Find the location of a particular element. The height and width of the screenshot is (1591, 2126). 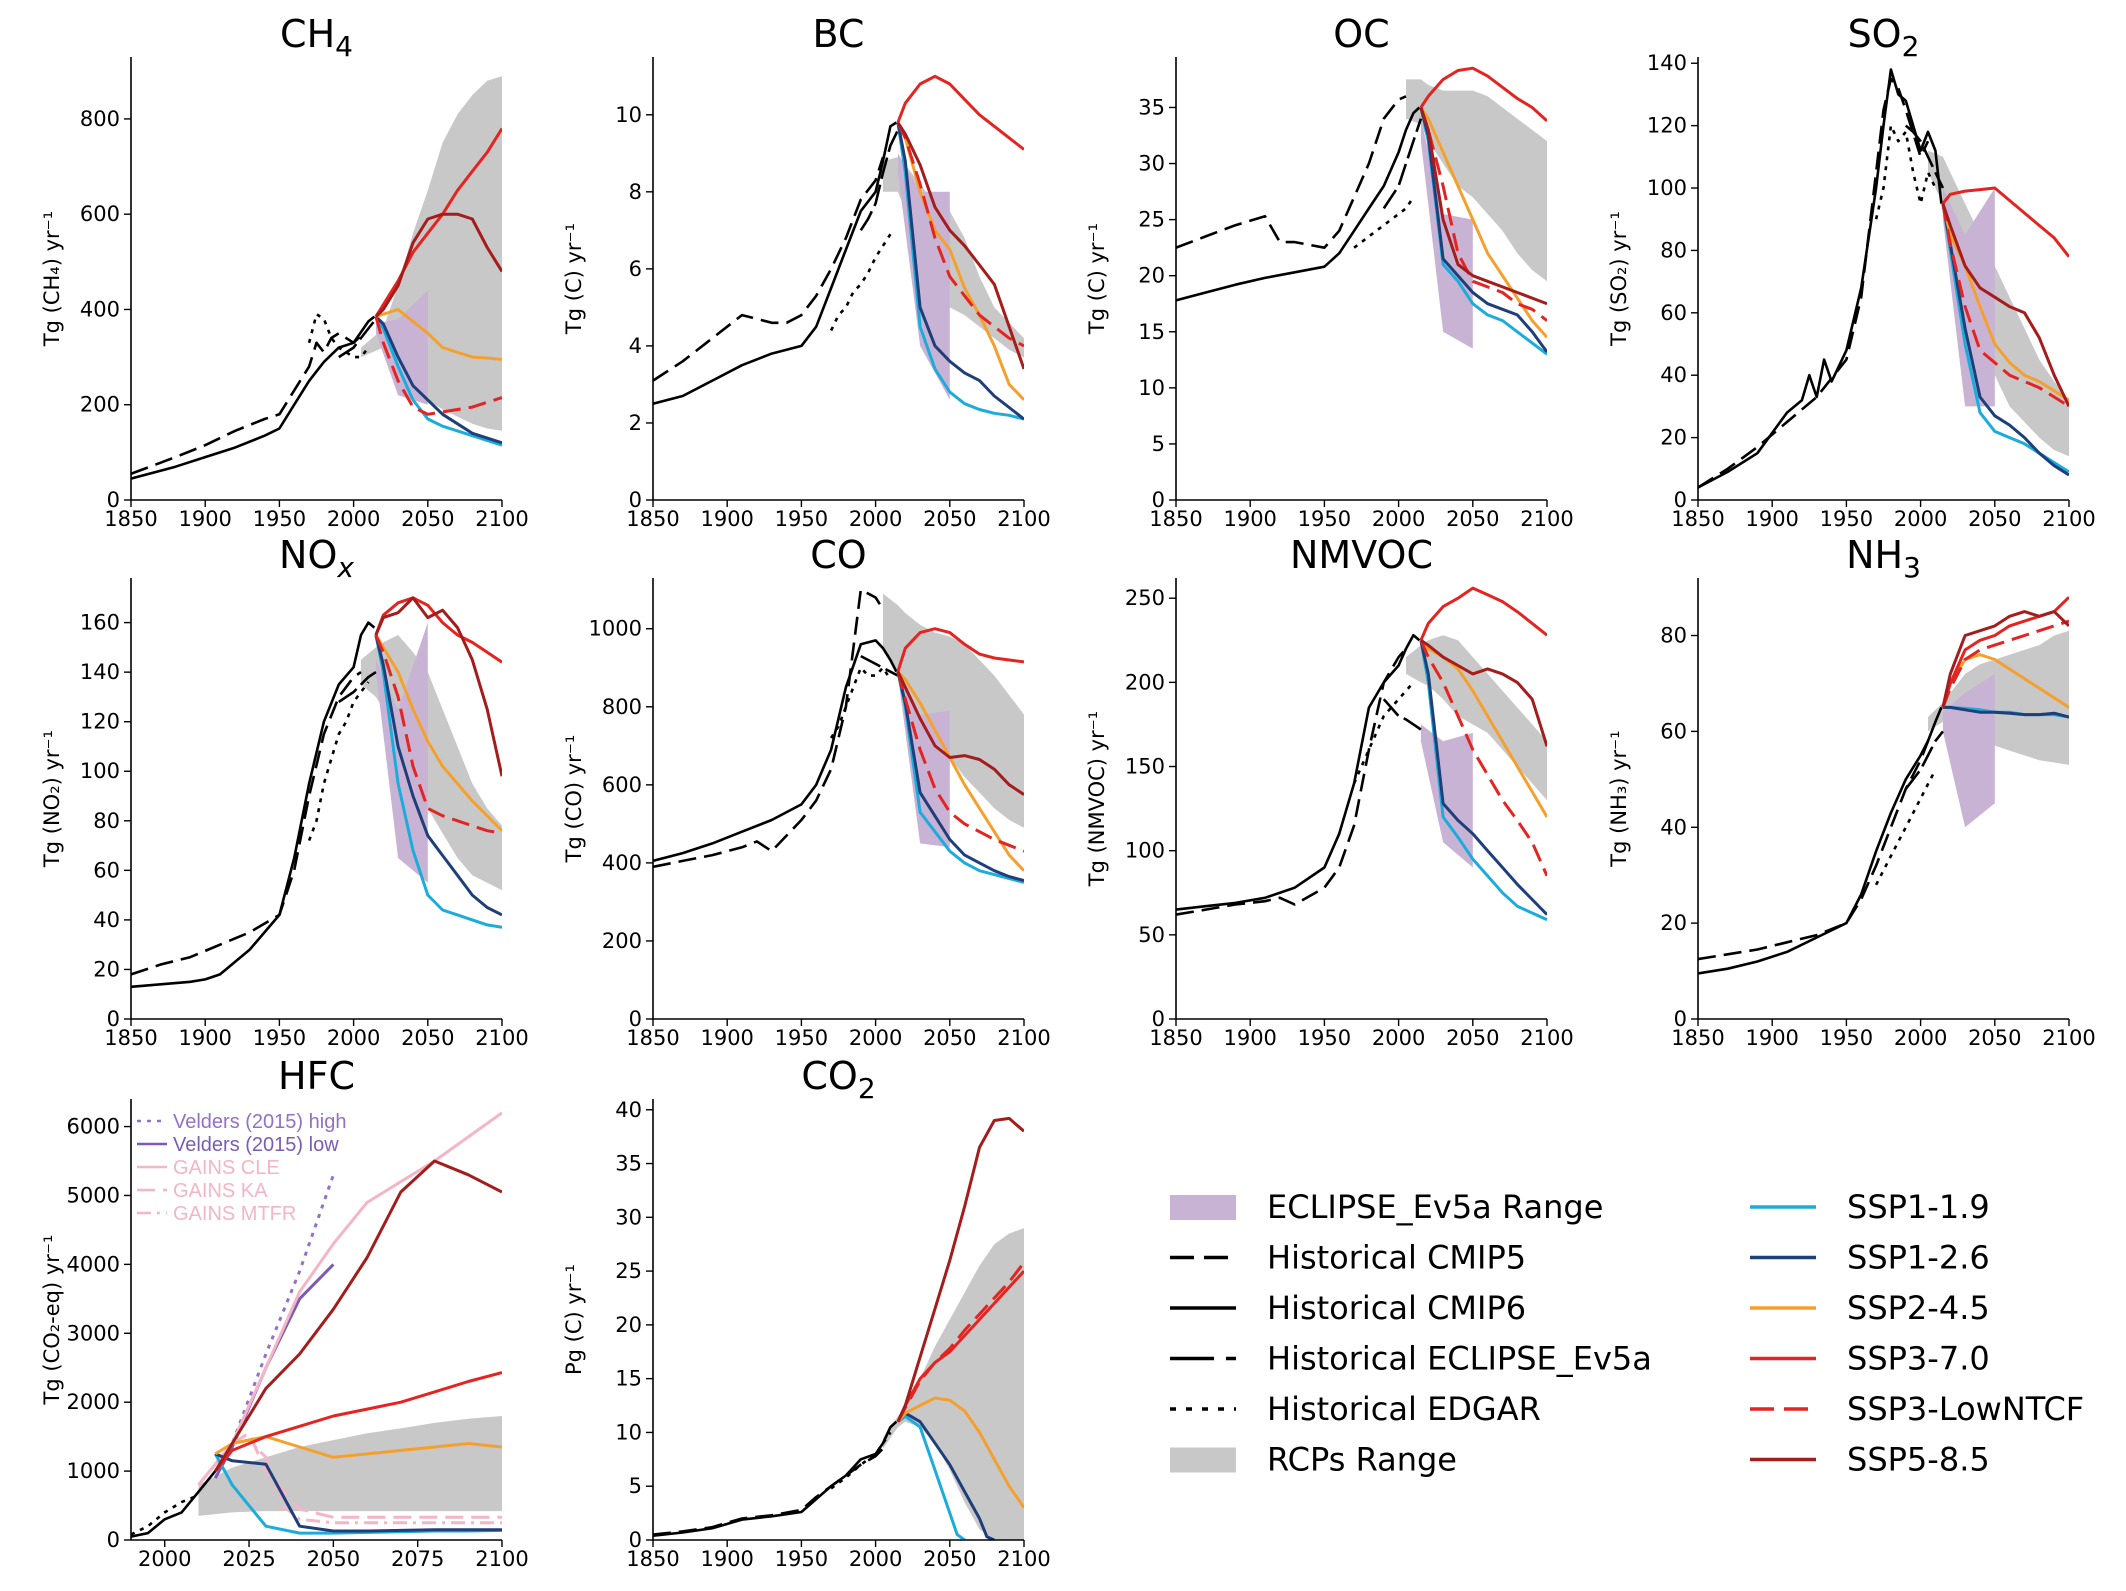

y-tick-label: 80 is located at coordinates (1673, 636).